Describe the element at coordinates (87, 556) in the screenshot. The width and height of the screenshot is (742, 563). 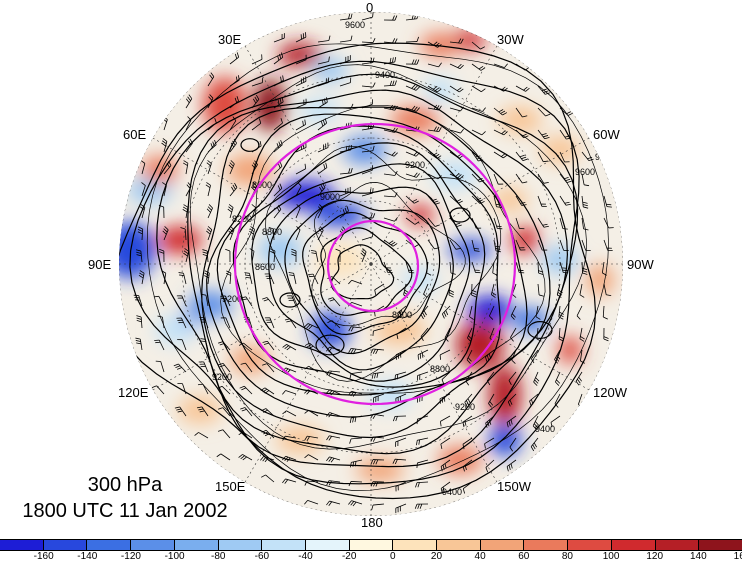
I see `colorbar-tick-label: -140` at that location.